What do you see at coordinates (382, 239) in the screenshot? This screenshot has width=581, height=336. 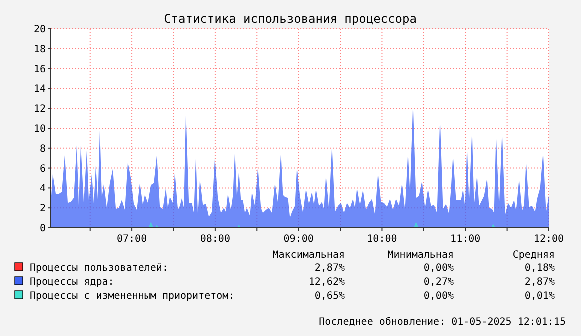 I see `x-tick-label: 10:00` at bounding box center [382, 239].